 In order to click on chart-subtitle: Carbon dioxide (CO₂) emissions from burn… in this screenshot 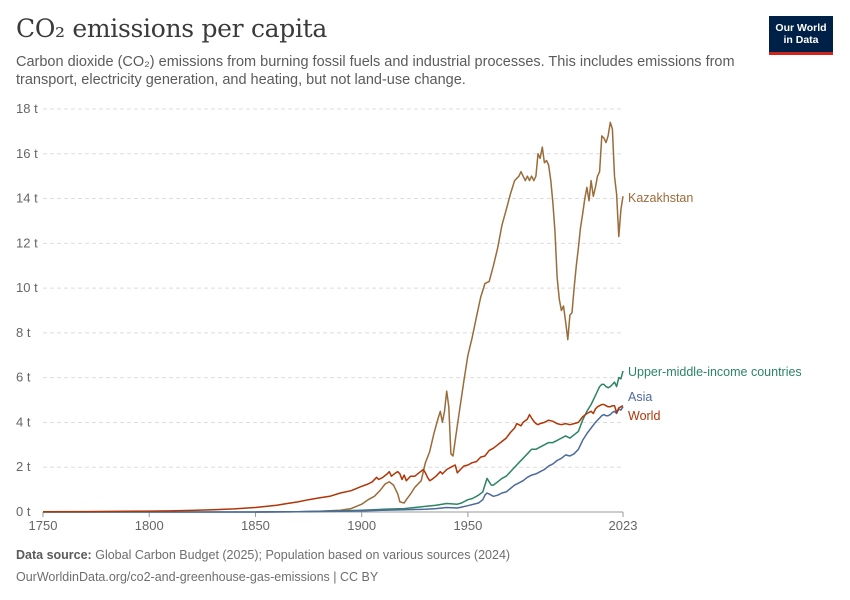, I will do `click(375, 71)`.